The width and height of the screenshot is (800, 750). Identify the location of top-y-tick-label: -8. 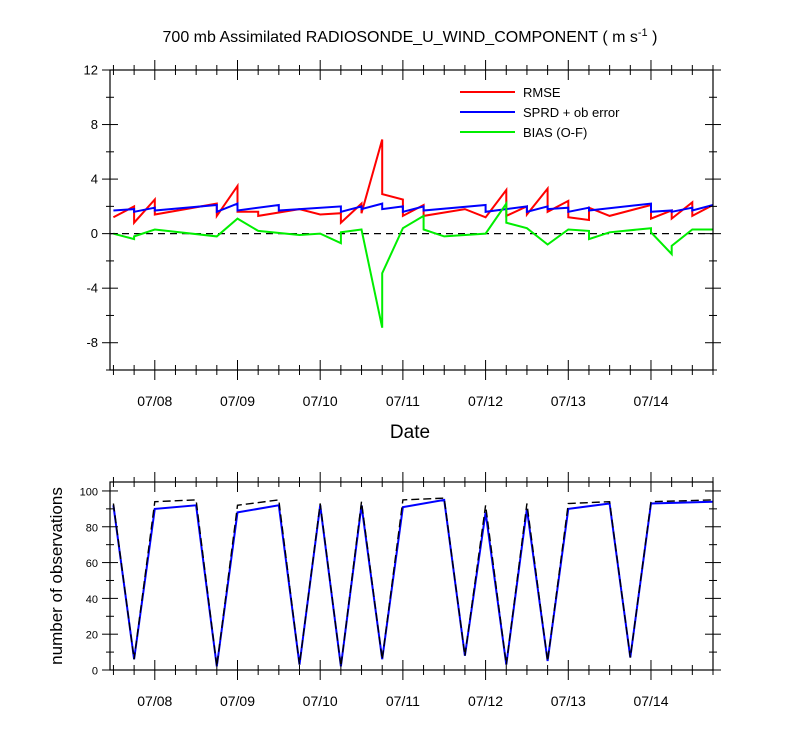
(92, 342).